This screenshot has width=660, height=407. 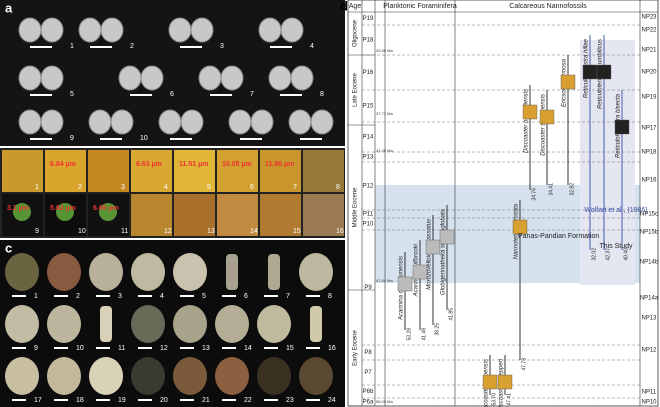 I want to click on specimen-number: 2, so click(x=132, y=46).